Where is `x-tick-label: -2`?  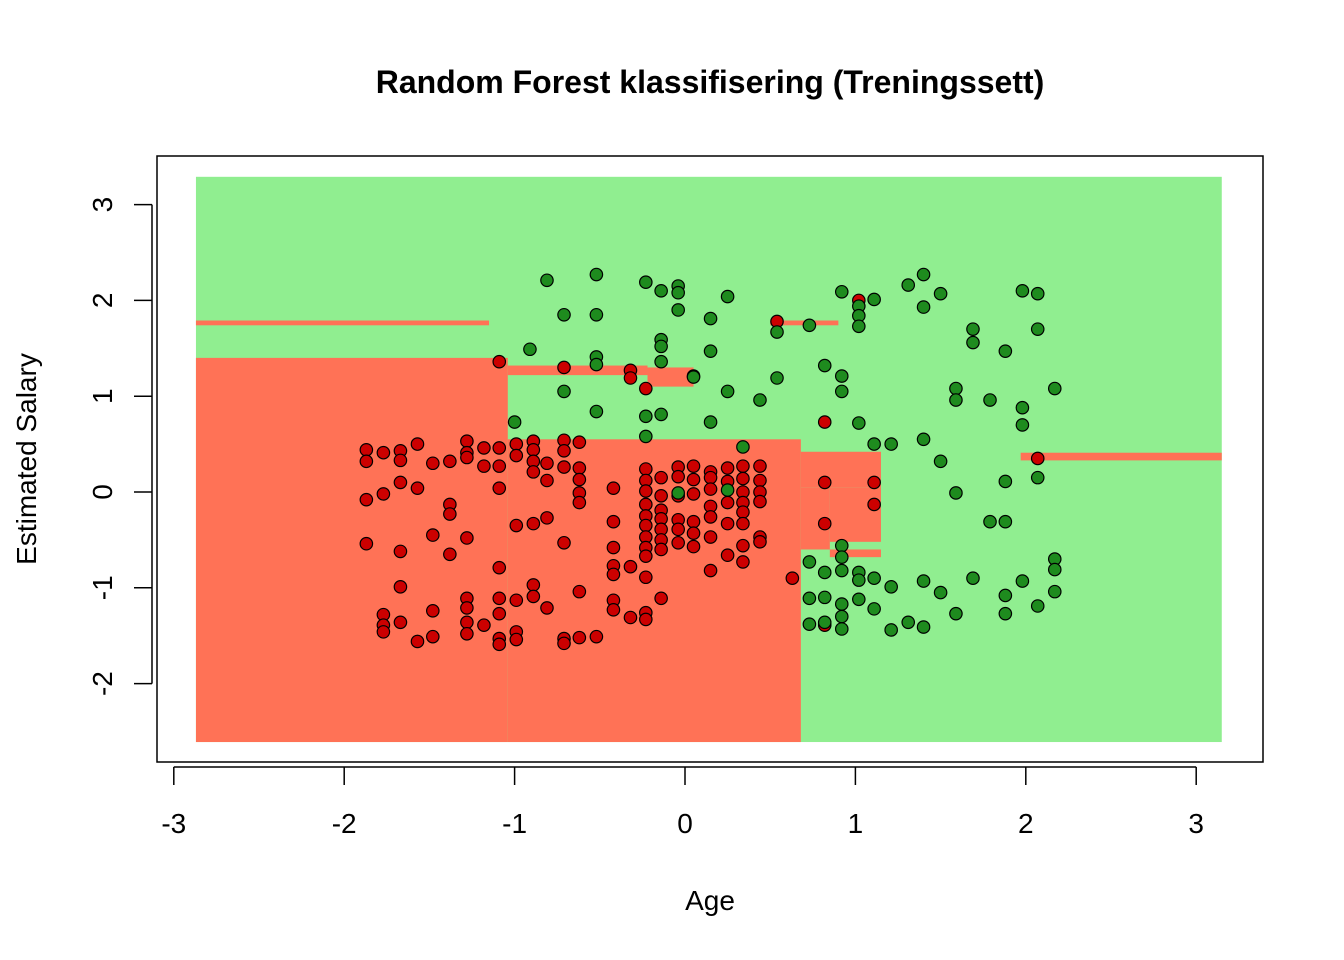 x-tick-label: -2 is located at coordinates (344, 823).